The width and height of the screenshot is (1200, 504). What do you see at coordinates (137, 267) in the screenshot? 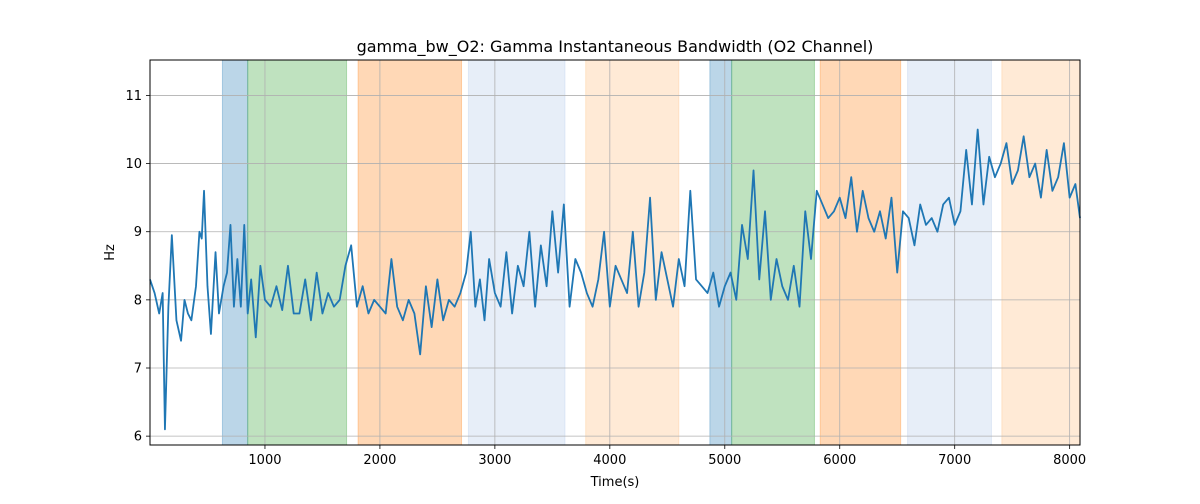
I see `y-axis-ticks: 6 7 8 9 10 11` at bounding box center [137, 267].